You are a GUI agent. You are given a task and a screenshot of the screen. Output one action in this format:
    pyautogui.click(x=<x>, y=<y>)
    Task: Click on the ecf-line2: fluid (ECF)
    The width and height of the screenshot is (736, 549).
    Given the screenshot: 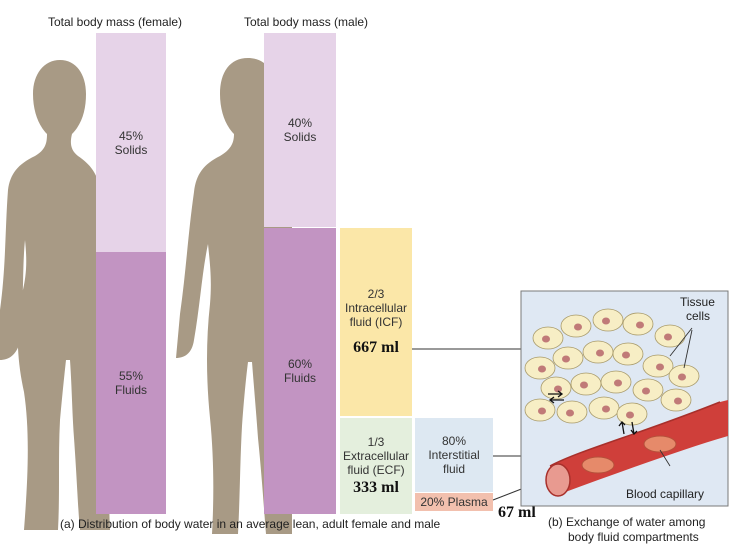 What is the action you would take?
    pyautogui.click(x=376, y=470)
    